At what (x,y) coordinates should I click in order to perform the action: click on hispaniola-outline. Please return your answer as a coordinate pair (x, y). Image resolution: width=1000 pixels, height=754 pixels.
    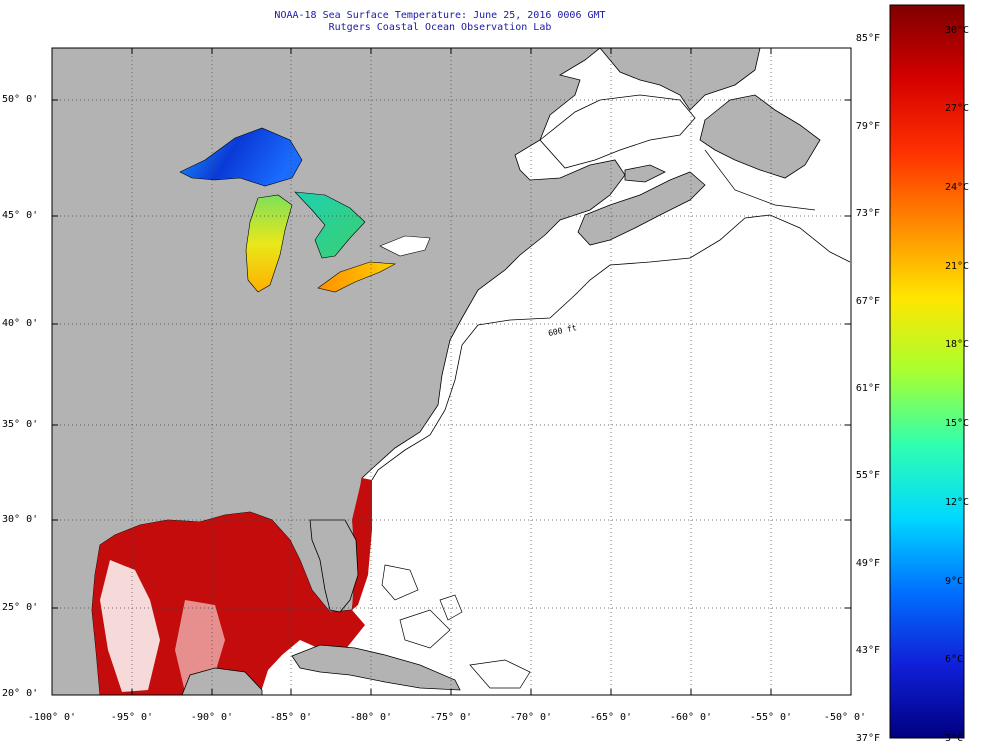
    Looking at the image, I should click on (500, 674).